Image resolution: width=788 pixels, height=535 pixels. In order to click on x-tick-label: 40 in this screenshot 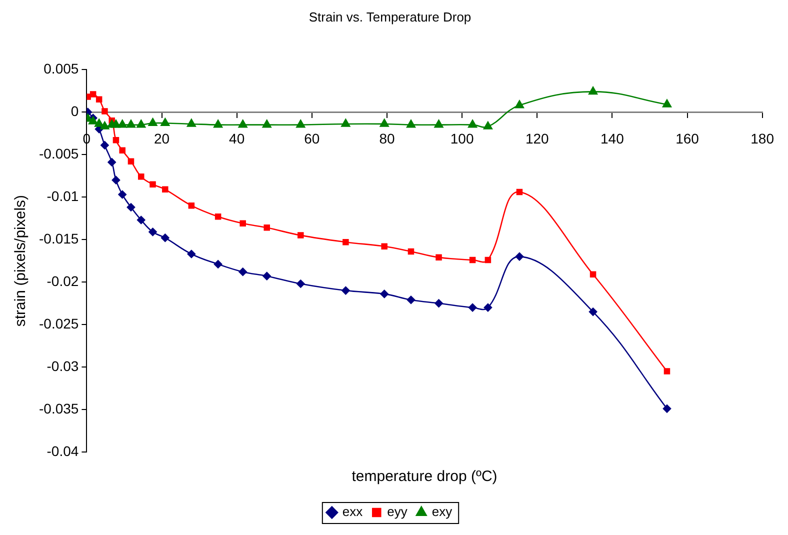, I will do `click(237, 138)`.